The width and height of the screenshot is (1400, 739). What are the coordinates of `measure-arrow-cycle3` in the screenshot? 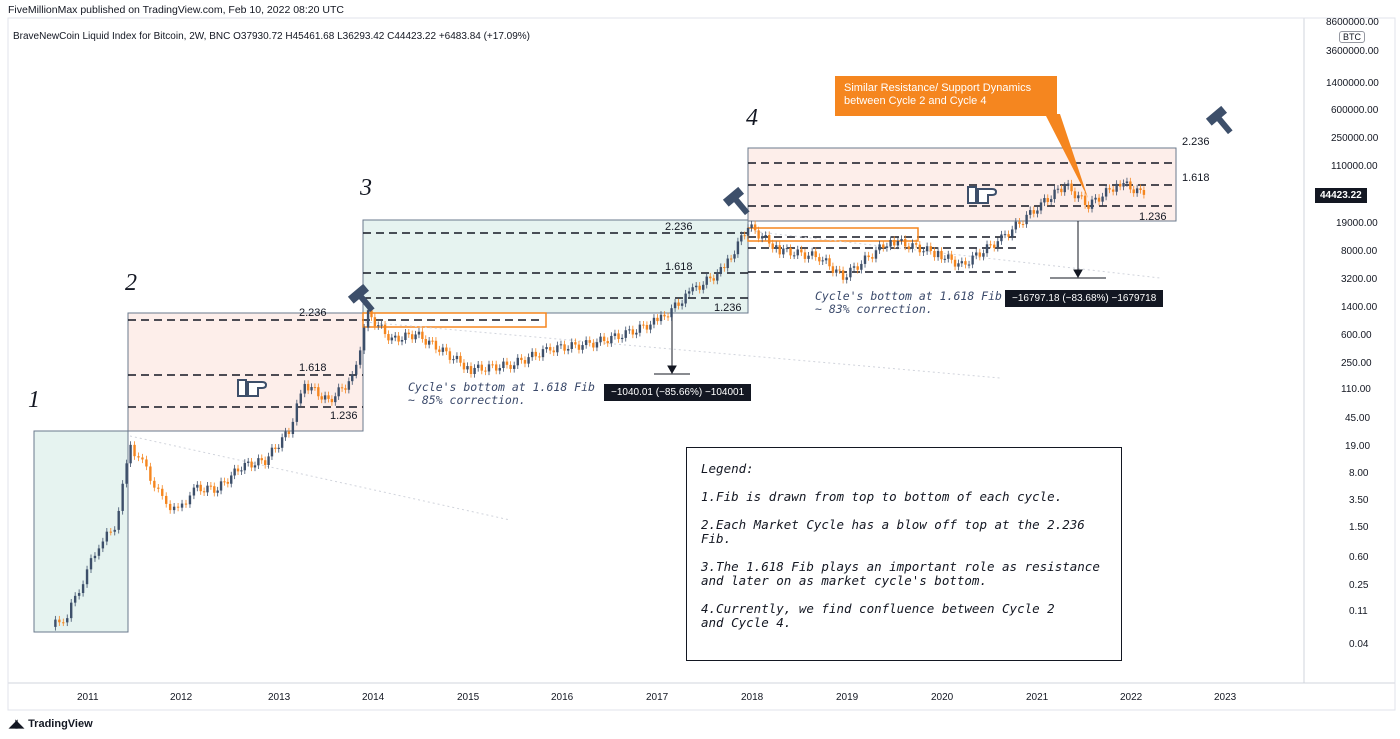 It's located at (672, 344).